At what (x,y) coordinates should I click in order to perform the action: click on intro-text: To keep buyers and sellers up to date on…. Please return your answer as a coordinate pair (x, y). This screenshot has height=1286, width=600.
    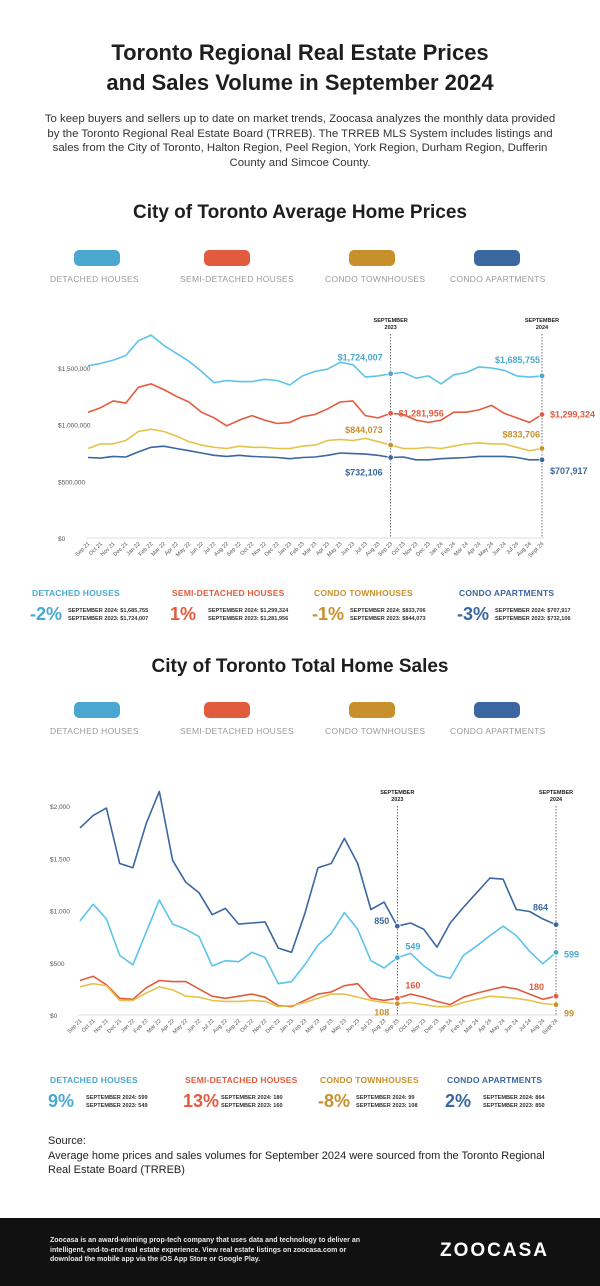
    Looking at the image, I should click on (300, 141).